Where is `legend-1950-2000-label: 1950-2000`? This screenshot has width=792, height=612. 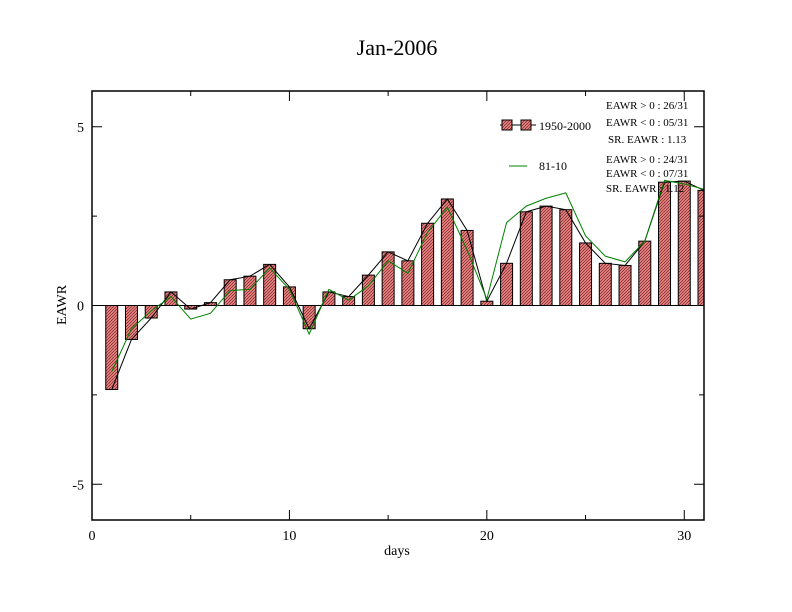
legend-1950-2000-label: 1950-2000 is located at coordinates (565, 126).